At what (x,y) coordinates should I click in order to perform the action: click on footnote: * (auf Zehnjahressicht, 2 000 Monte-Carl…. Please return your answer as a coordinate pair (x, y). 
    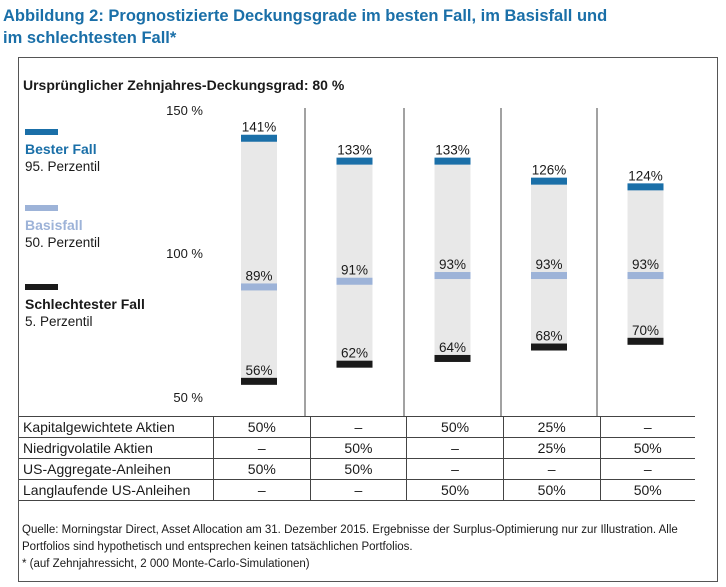
    Looking at the image, I should click on (166, 564).